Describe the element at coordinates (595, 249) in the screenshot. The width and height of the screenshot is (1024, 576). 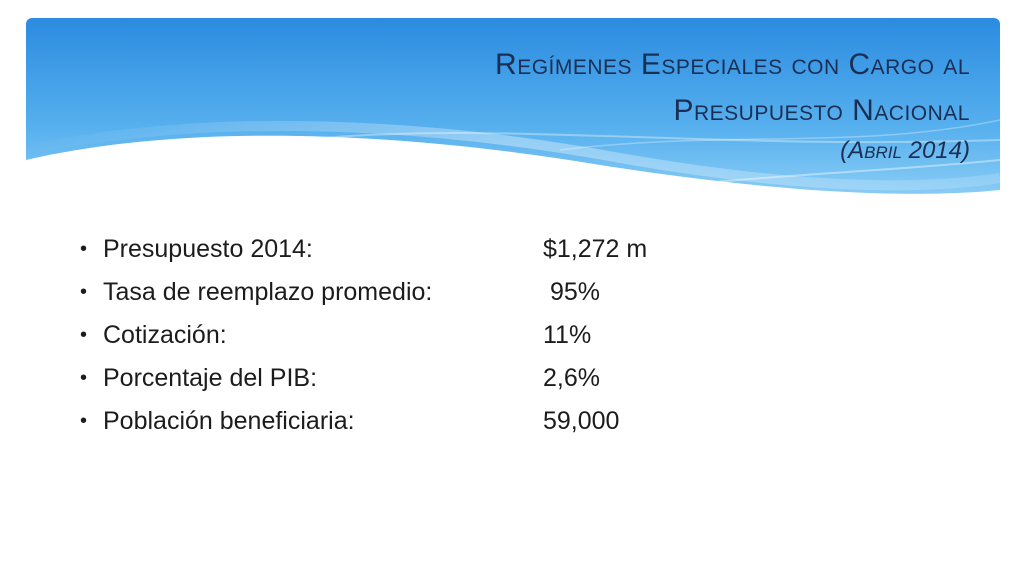
I see `item-value: $1,272 m` at that location.